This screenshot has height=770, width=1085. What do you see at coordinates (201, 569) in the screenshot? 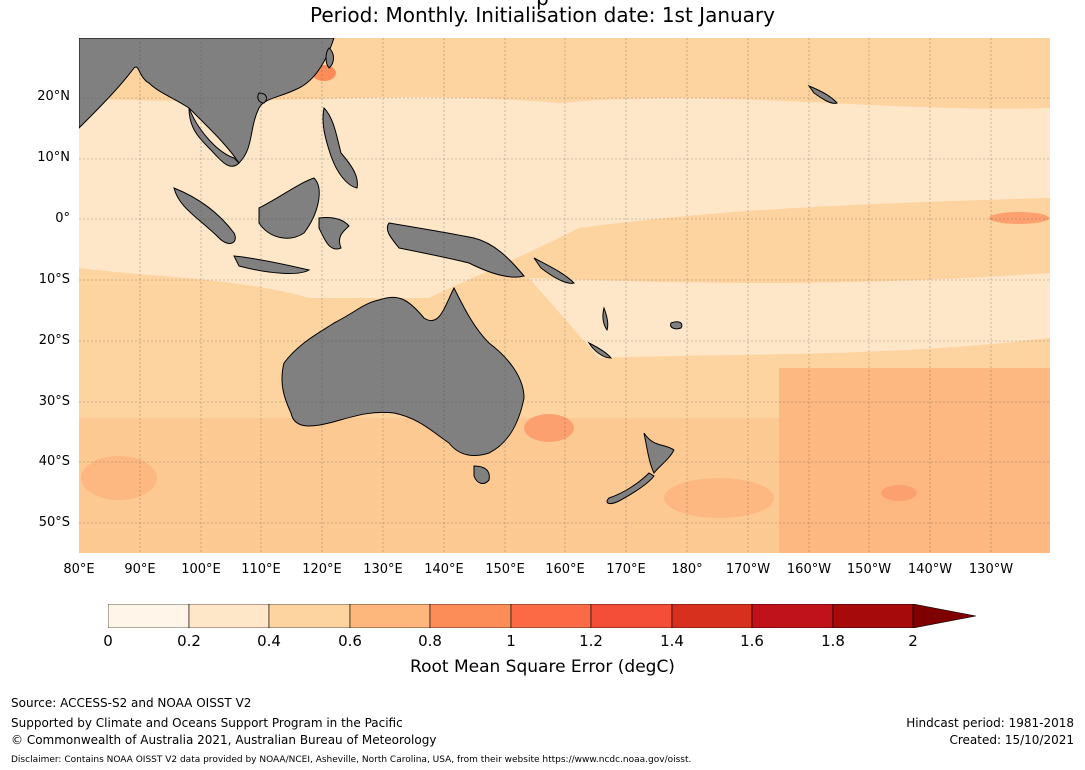
I see `longitude-label: 100°E` at bounding box center [201, 569].